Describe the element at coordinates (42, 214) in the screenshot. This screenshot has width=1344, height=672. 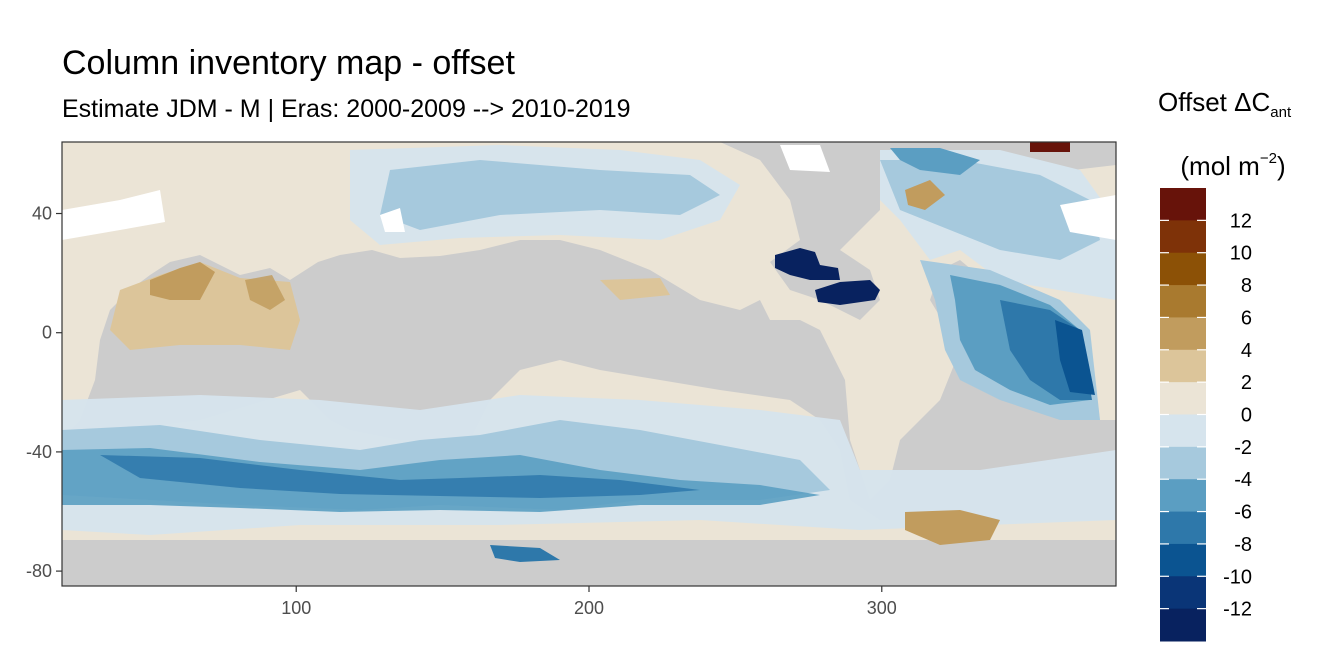
I see `y-tick-label: 40` at that location.